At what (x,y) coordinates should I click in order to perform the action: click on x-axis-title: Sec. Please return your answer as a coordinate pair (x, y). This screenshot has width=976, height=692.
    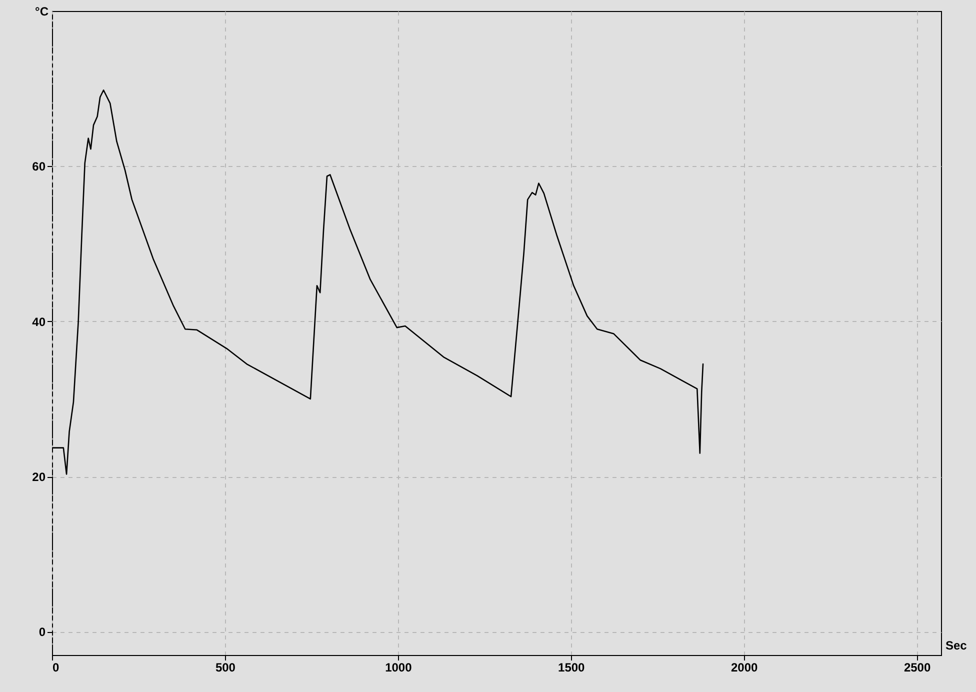
    Looking at the image, I should click on (957, 645).